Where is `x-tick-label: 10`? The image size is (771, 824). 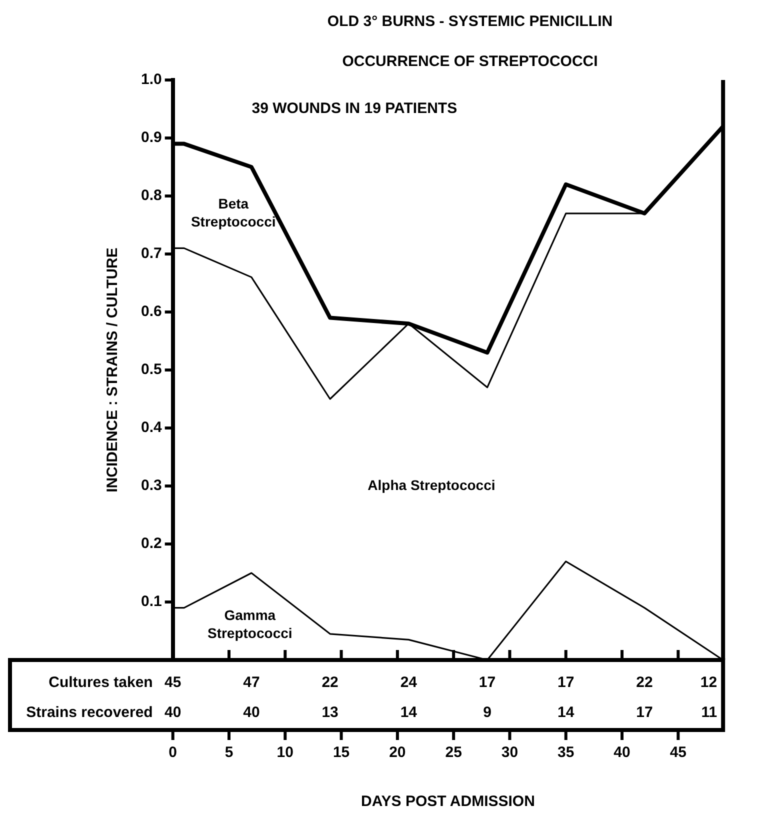 x-tick-label: 10 is located at coordinates (285, 753).